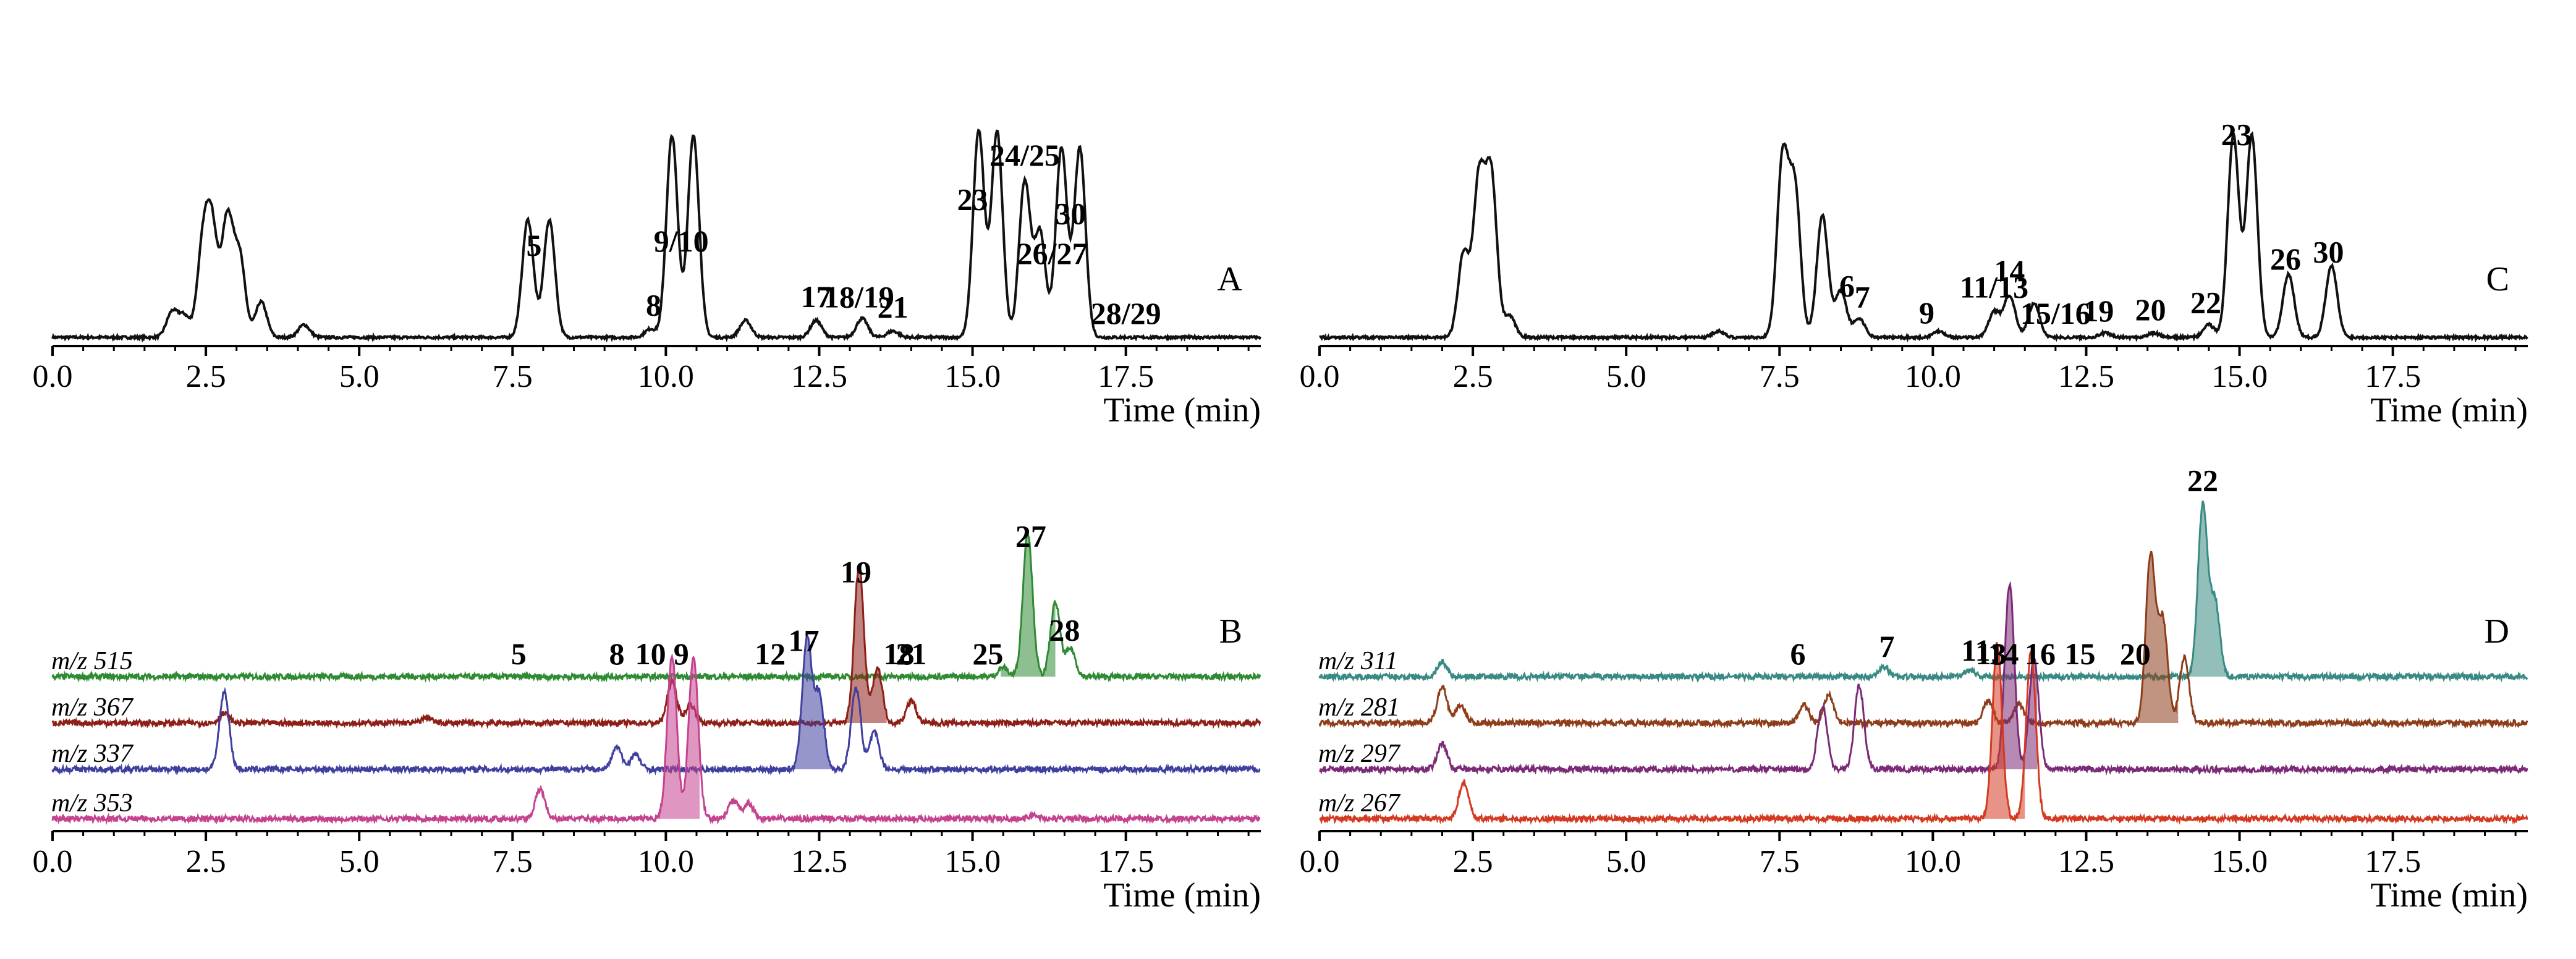 Image resolution: width=2576 pixels, height=959 pixels. I want to click on panel-letter: C, so click(2497, 279).